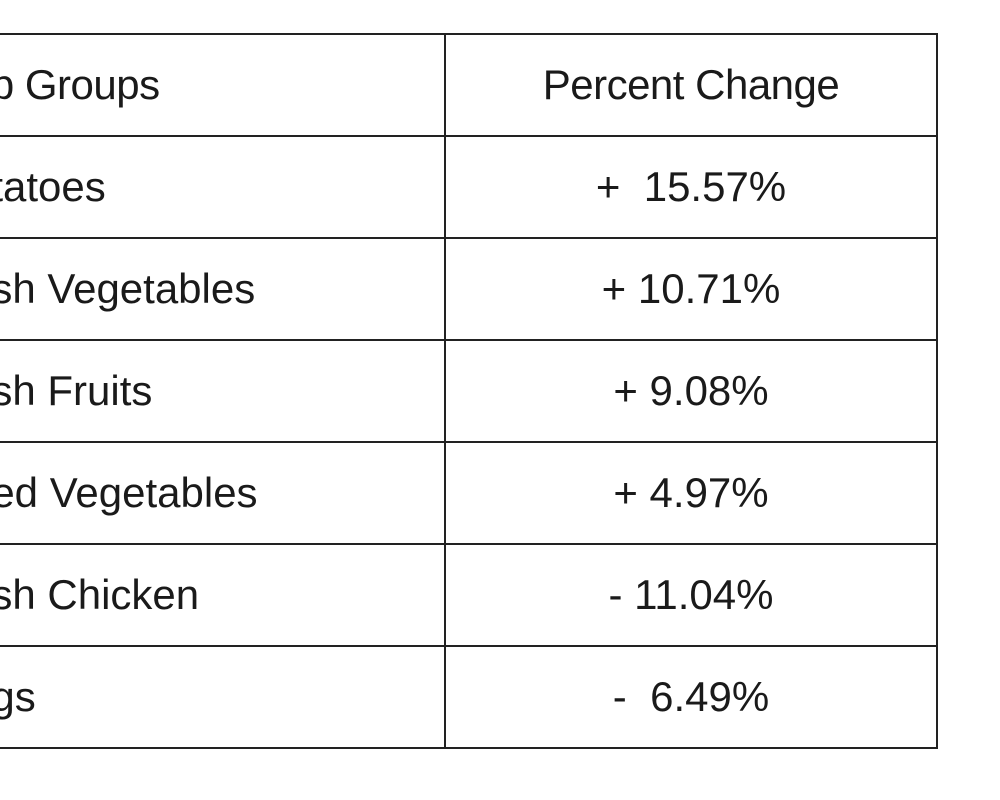  I want to click on change-cell: - 6.49%, so click(691, 697).